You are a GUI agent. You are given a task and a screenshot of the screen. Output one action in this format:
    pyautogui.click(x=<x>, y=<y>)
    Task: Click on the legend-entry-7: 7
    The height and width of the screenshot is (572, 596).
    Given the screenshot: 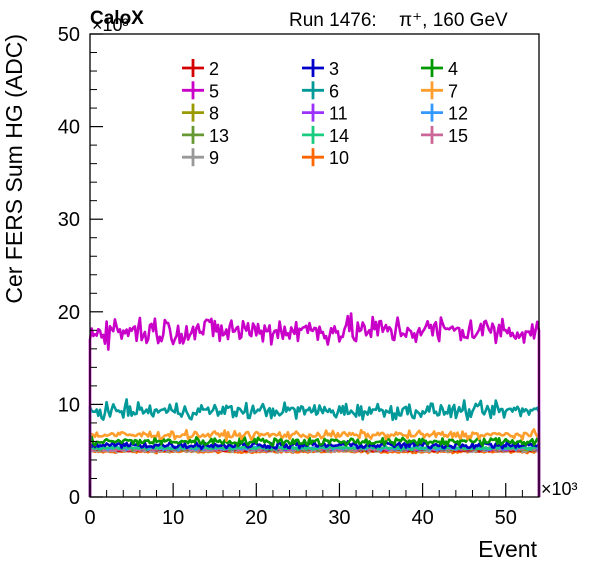 What is the action you would take?
    pyautogui.click(x=439, y=91)
    